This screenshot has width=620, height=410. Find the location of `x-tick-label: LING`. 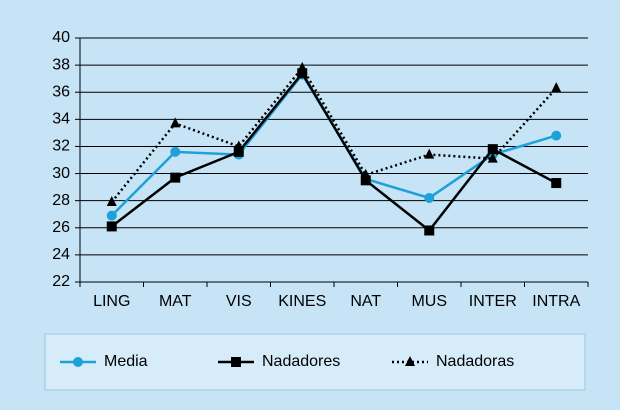

x-tick-label: LING is located at coordinates (111, 301).